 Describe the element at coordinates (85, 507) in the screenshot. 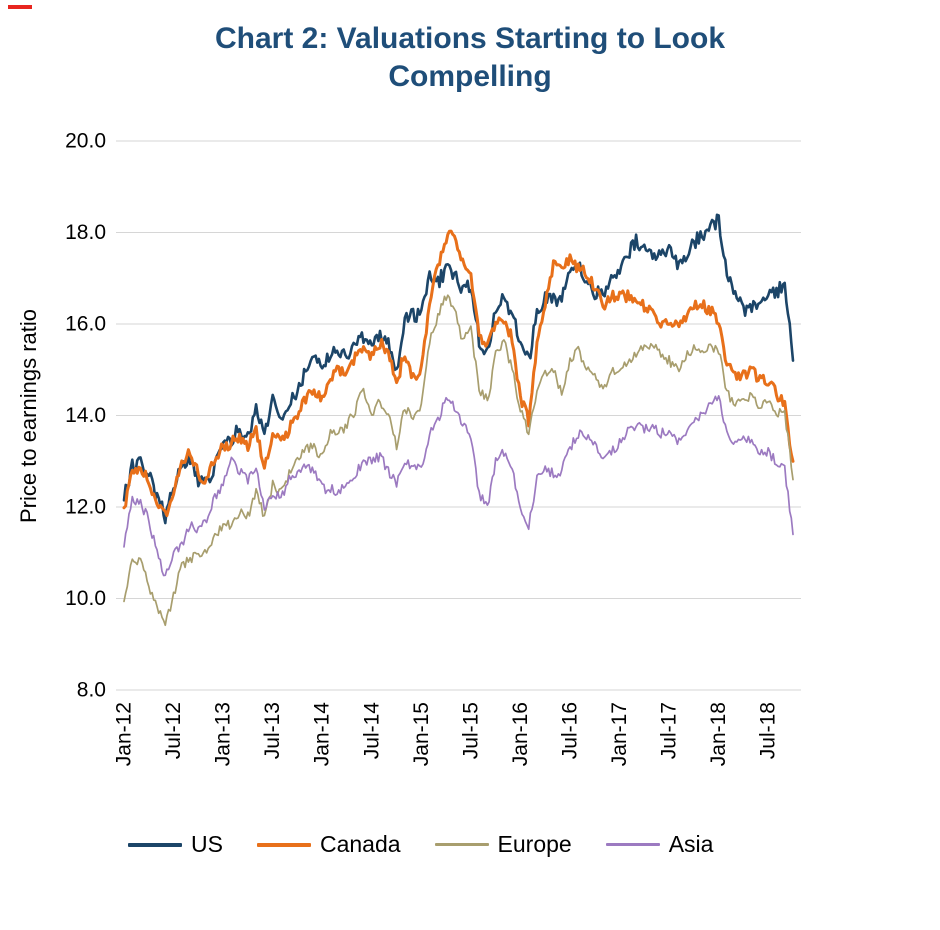

I see `y-tick-label: 12.0` at that location.